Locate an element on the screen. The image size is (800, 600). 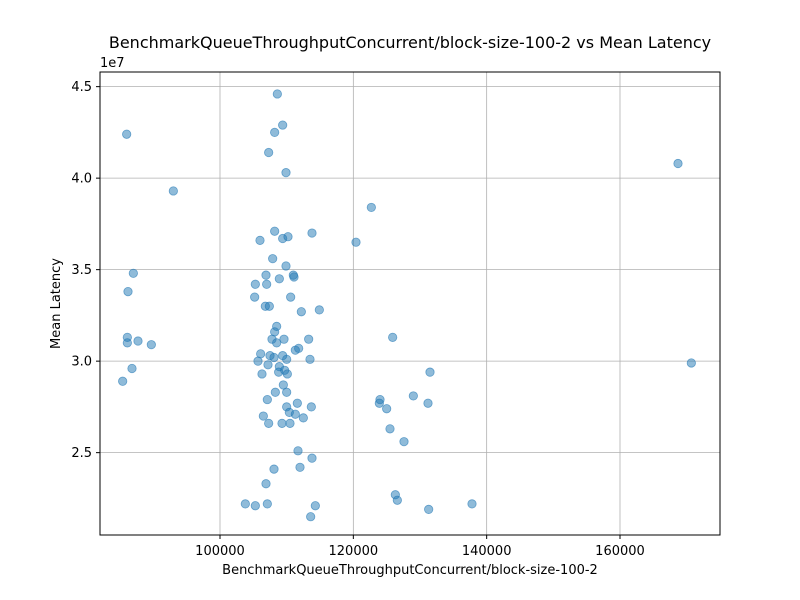
y-axis-scale-label: 1e7 is located at coordinates (112, 63).